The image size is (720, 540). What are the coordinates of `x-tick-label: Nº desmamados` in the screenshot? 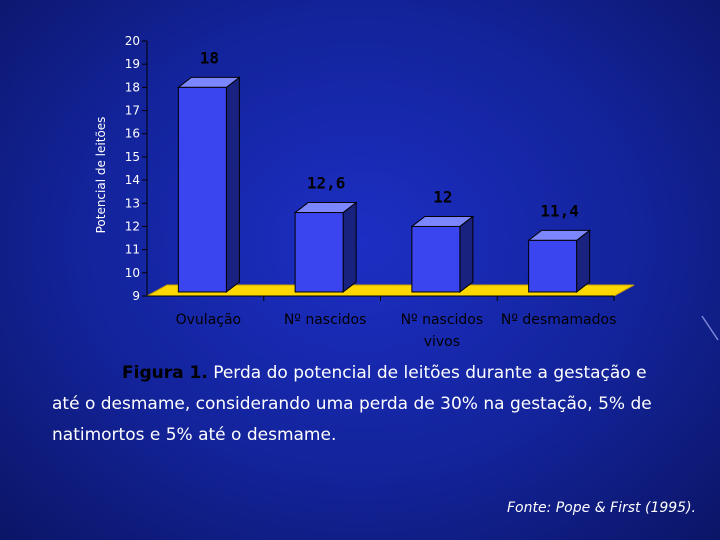 It's located at (559, 320).